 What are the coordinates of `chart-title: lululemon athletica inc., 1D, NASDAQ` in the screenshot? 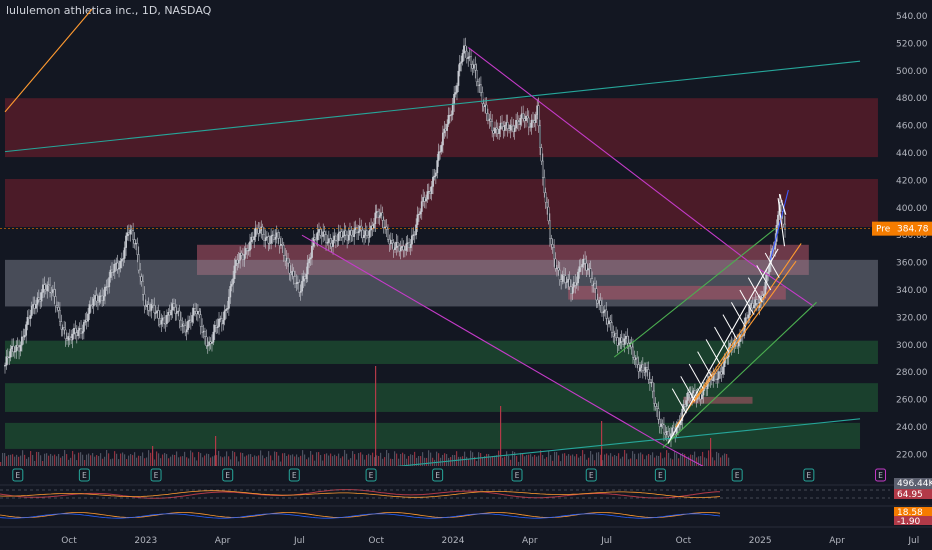 It's located at (109, 10).